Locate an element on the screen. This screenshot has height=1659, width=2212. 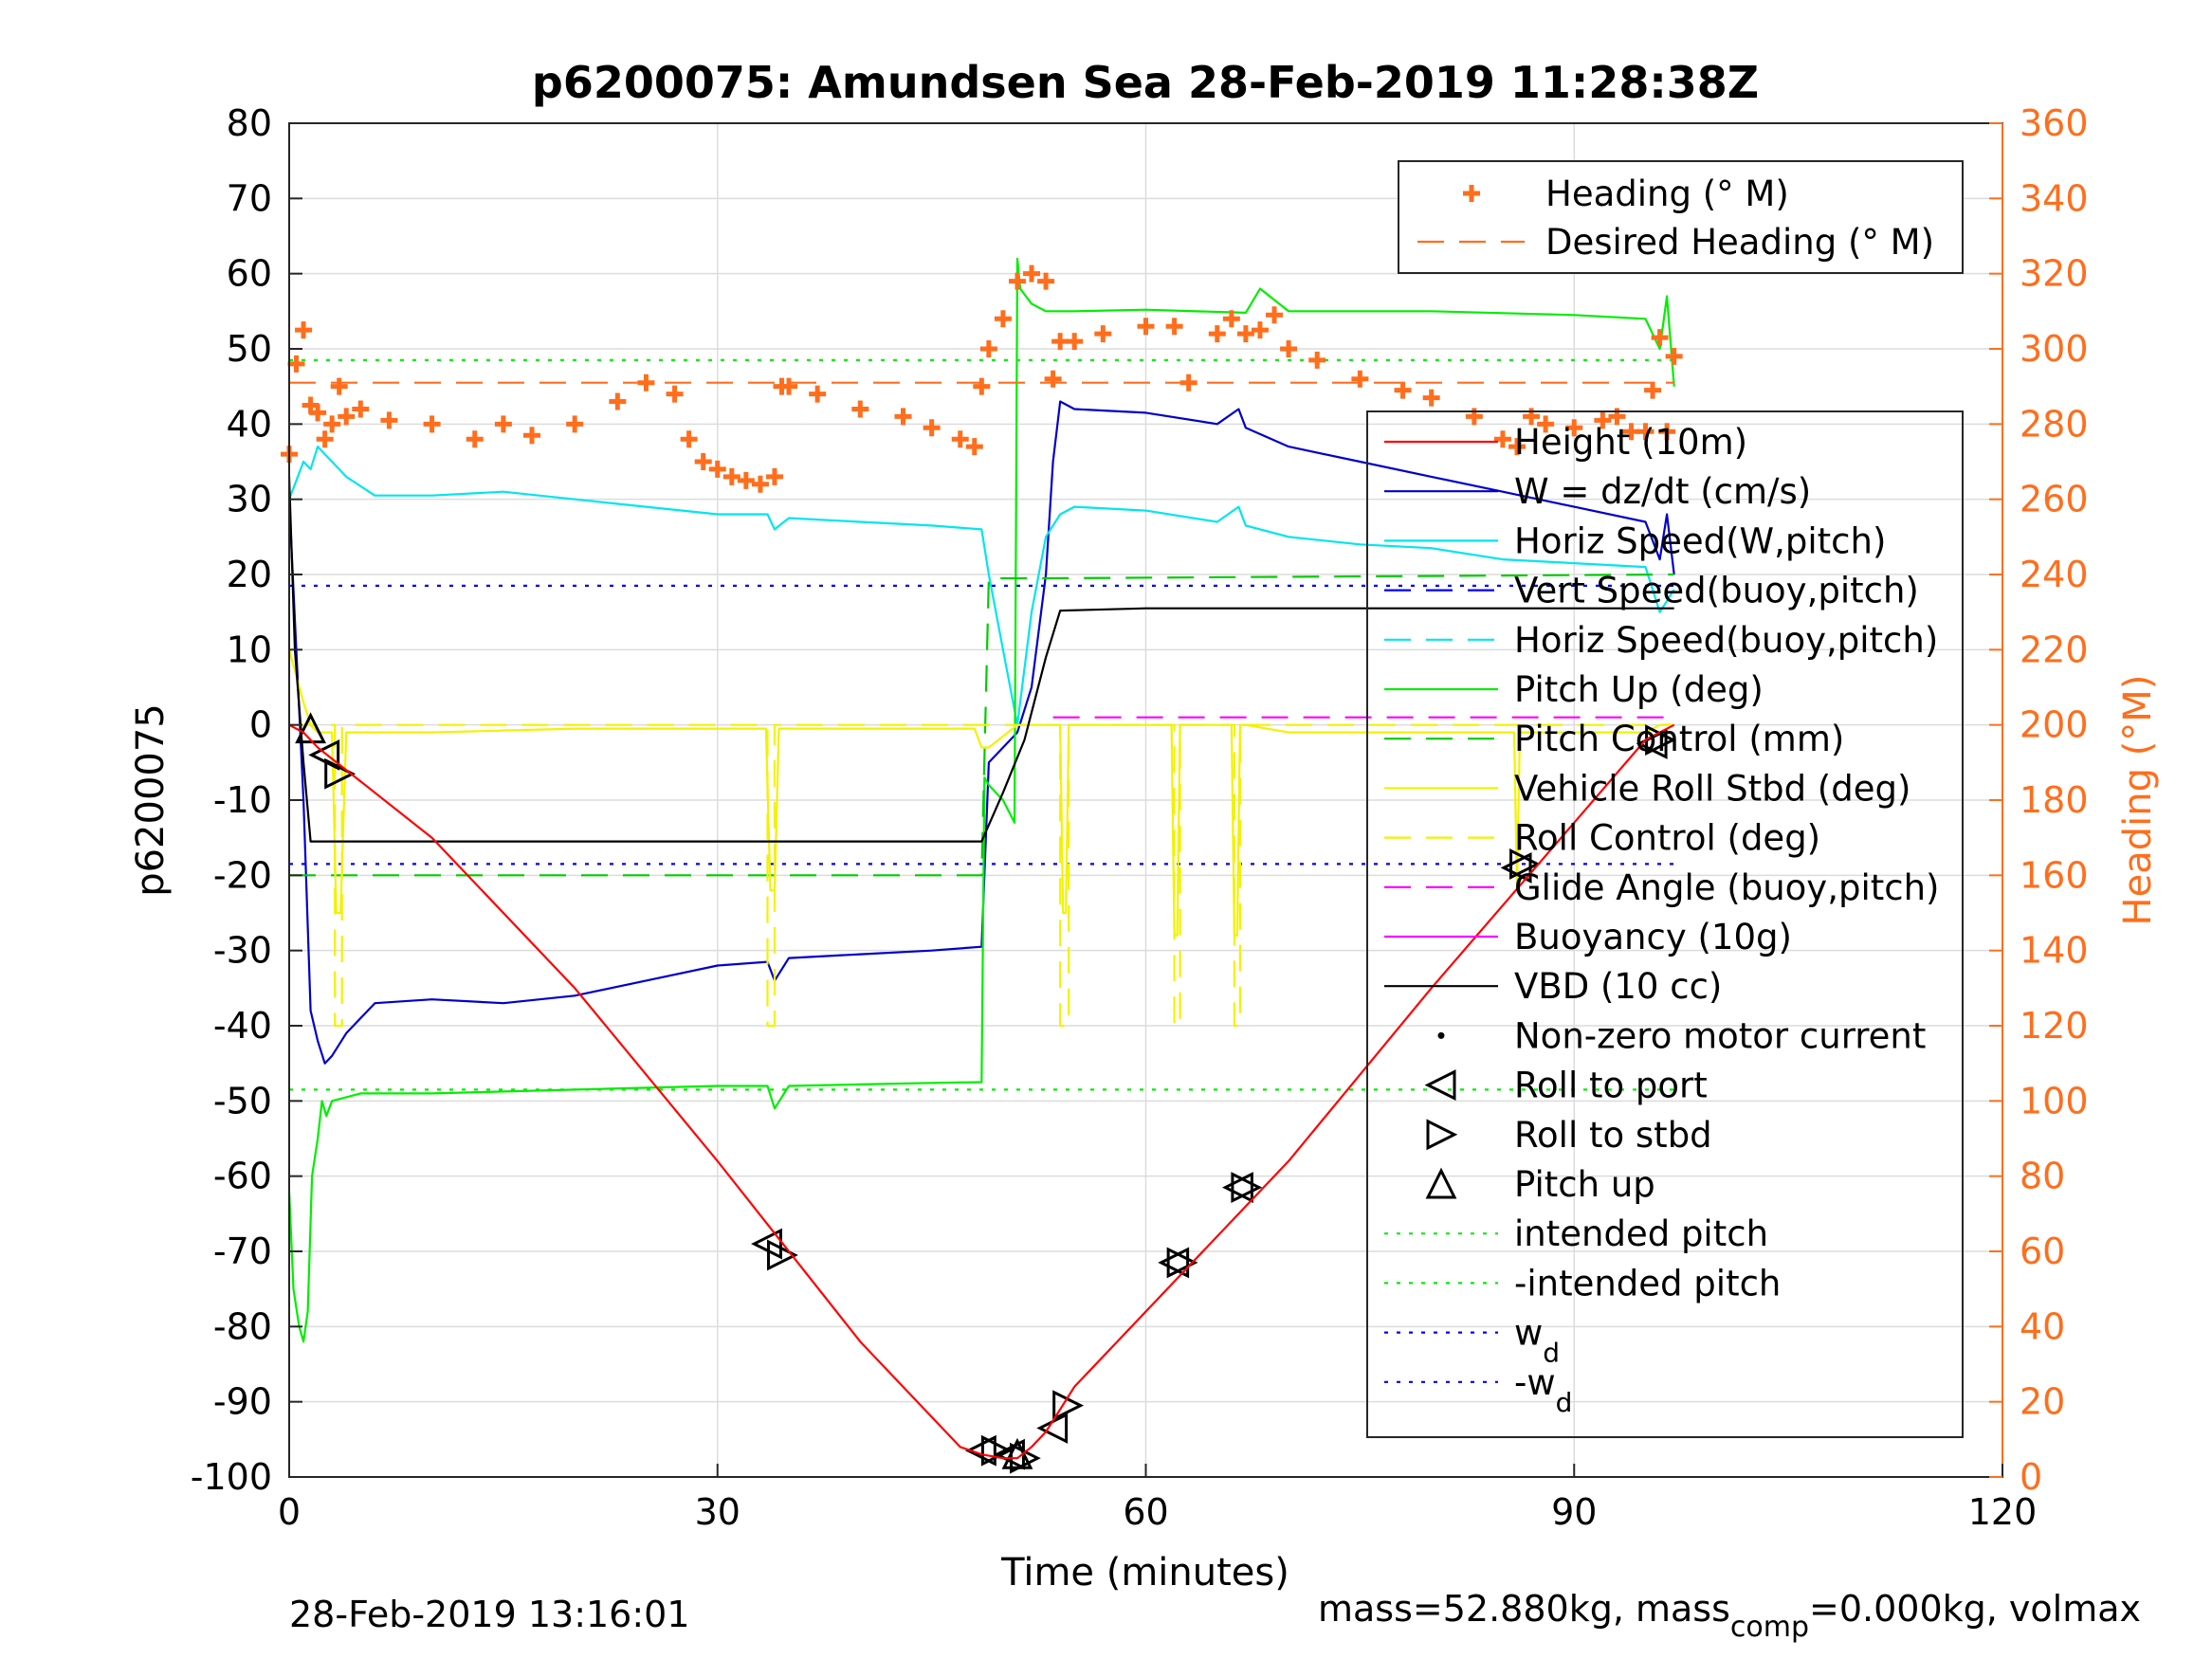
y-tick-label: -100 is located at coordinates (231, 1477).